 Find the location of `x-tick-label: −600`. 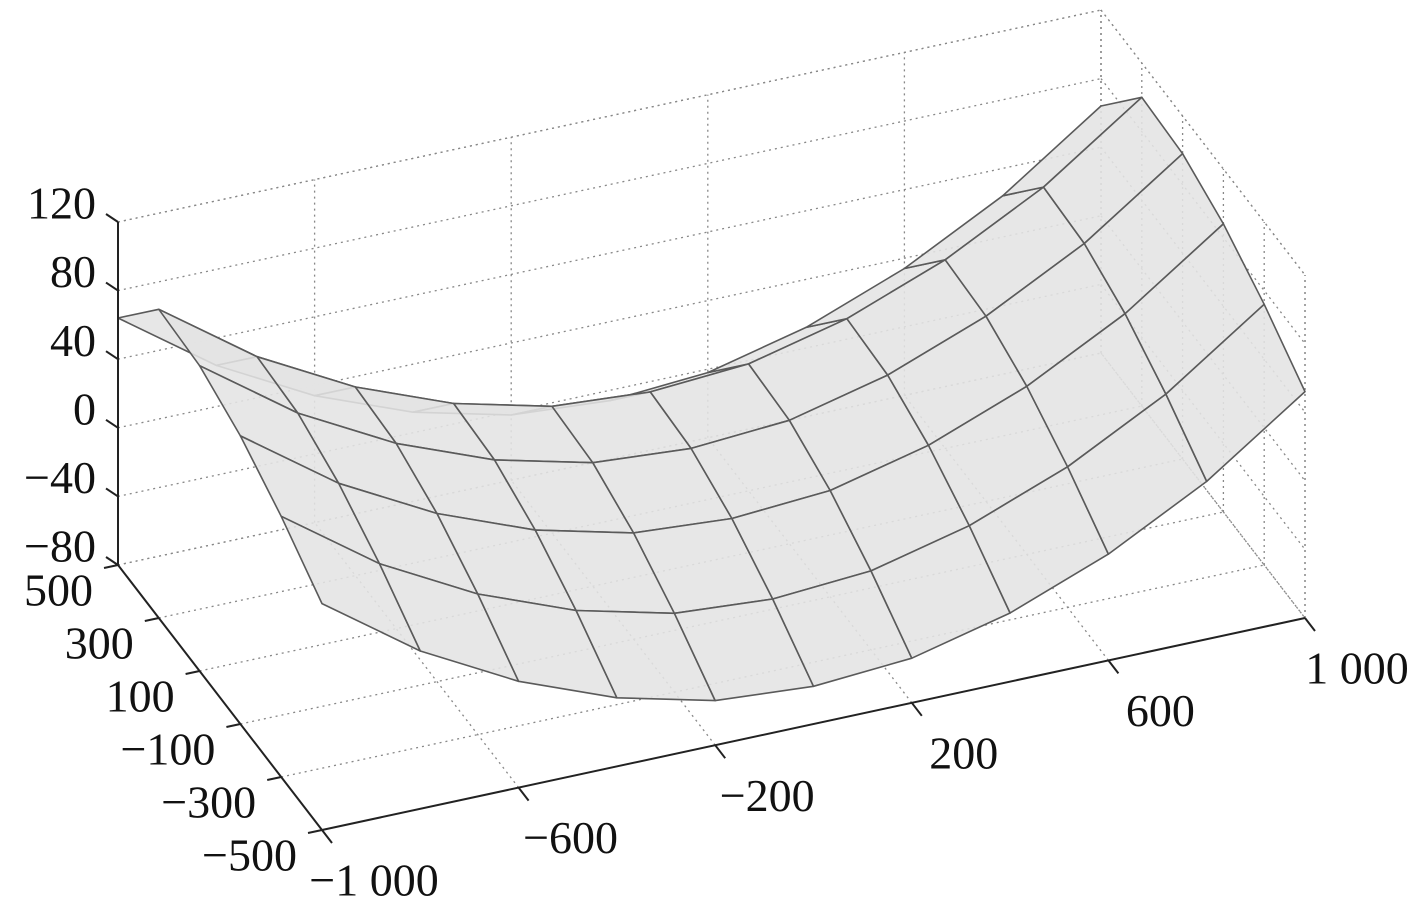

x-tick-label: −600 is located at coordinates (570, 837).